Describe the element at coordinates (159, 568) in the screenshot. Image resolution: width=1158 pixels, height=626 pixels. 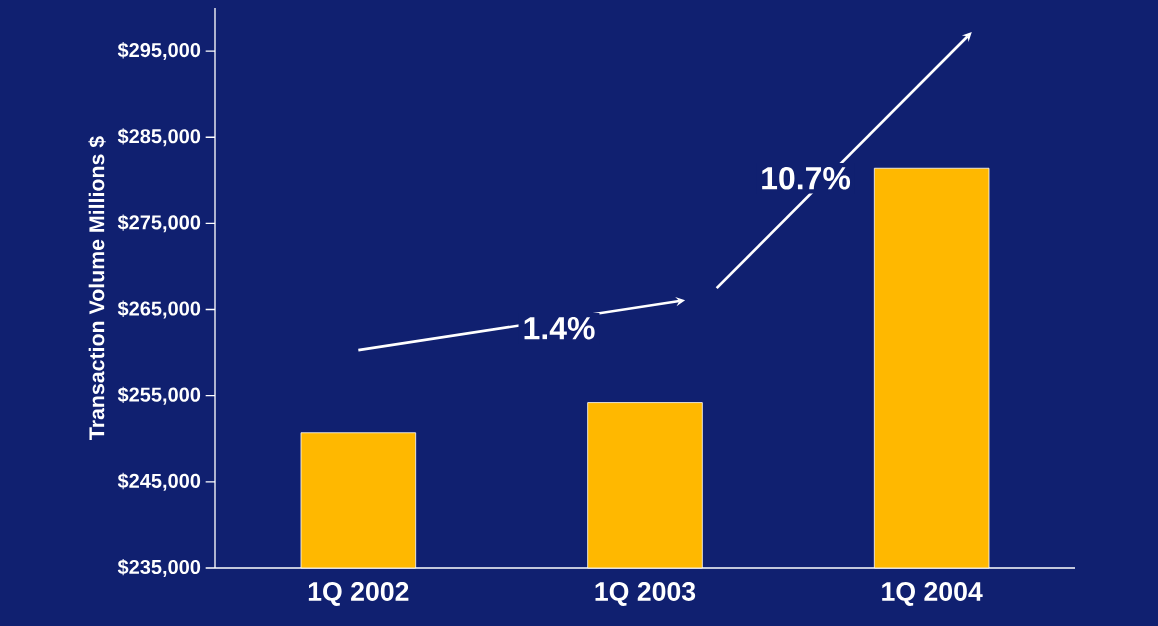
I see `y-tick-label: $235,000` at that location.